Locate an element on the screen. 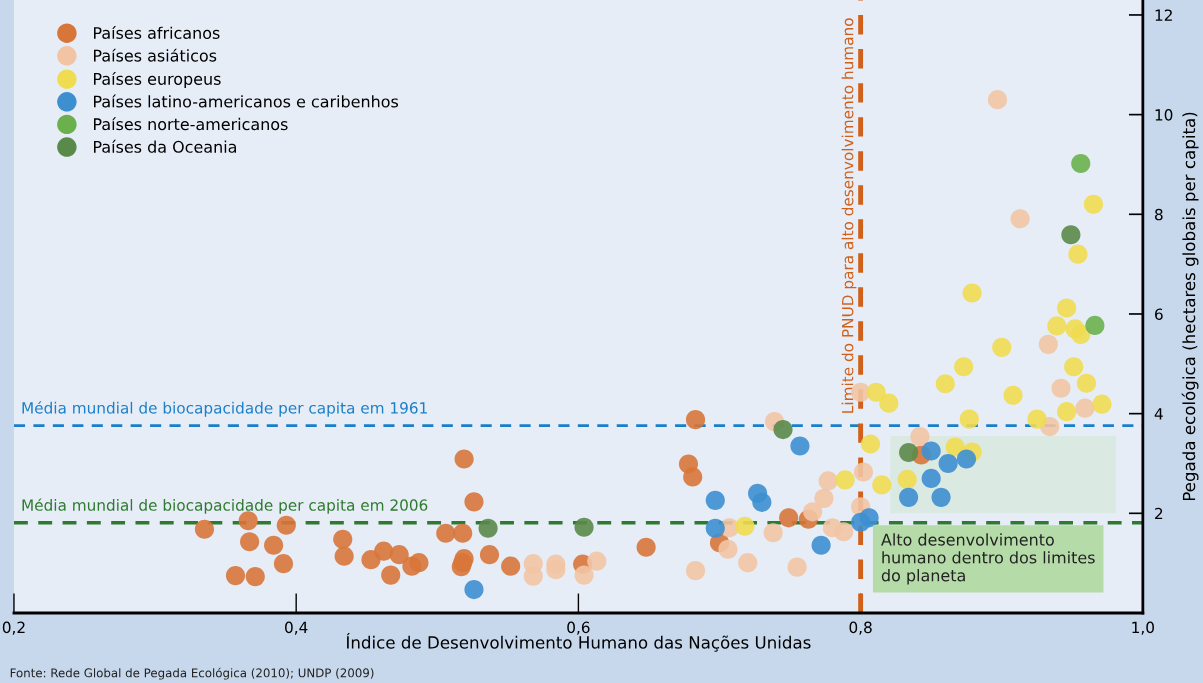 The height and width of the screenshot is (683, 1203). legend-label: Países africanos is located at coordinates (157, 32).